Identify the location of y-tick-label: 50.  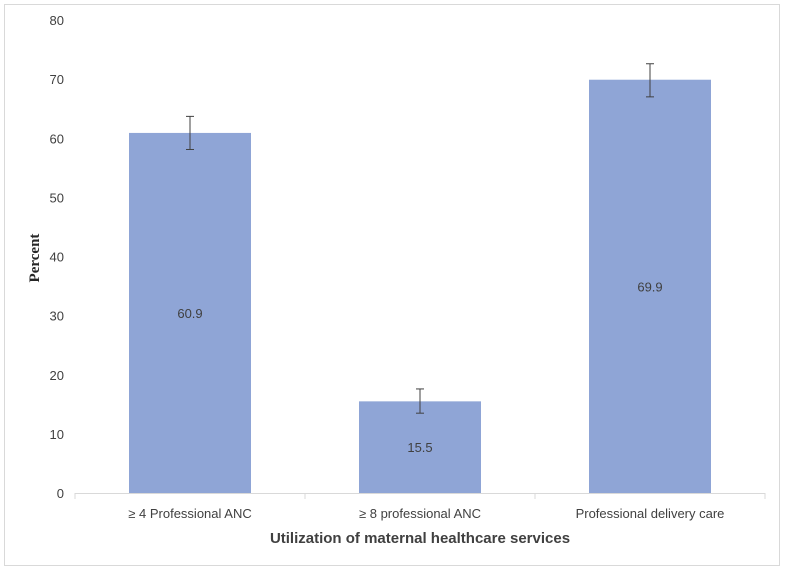
(57, 197).